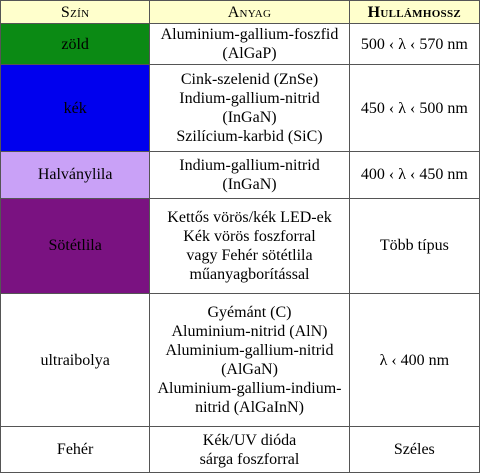 This screenshot has height=473, width=480. I want to click on wavelength-cell: 400 ‹ λ ‹ 450 nm, so click(414, 175).